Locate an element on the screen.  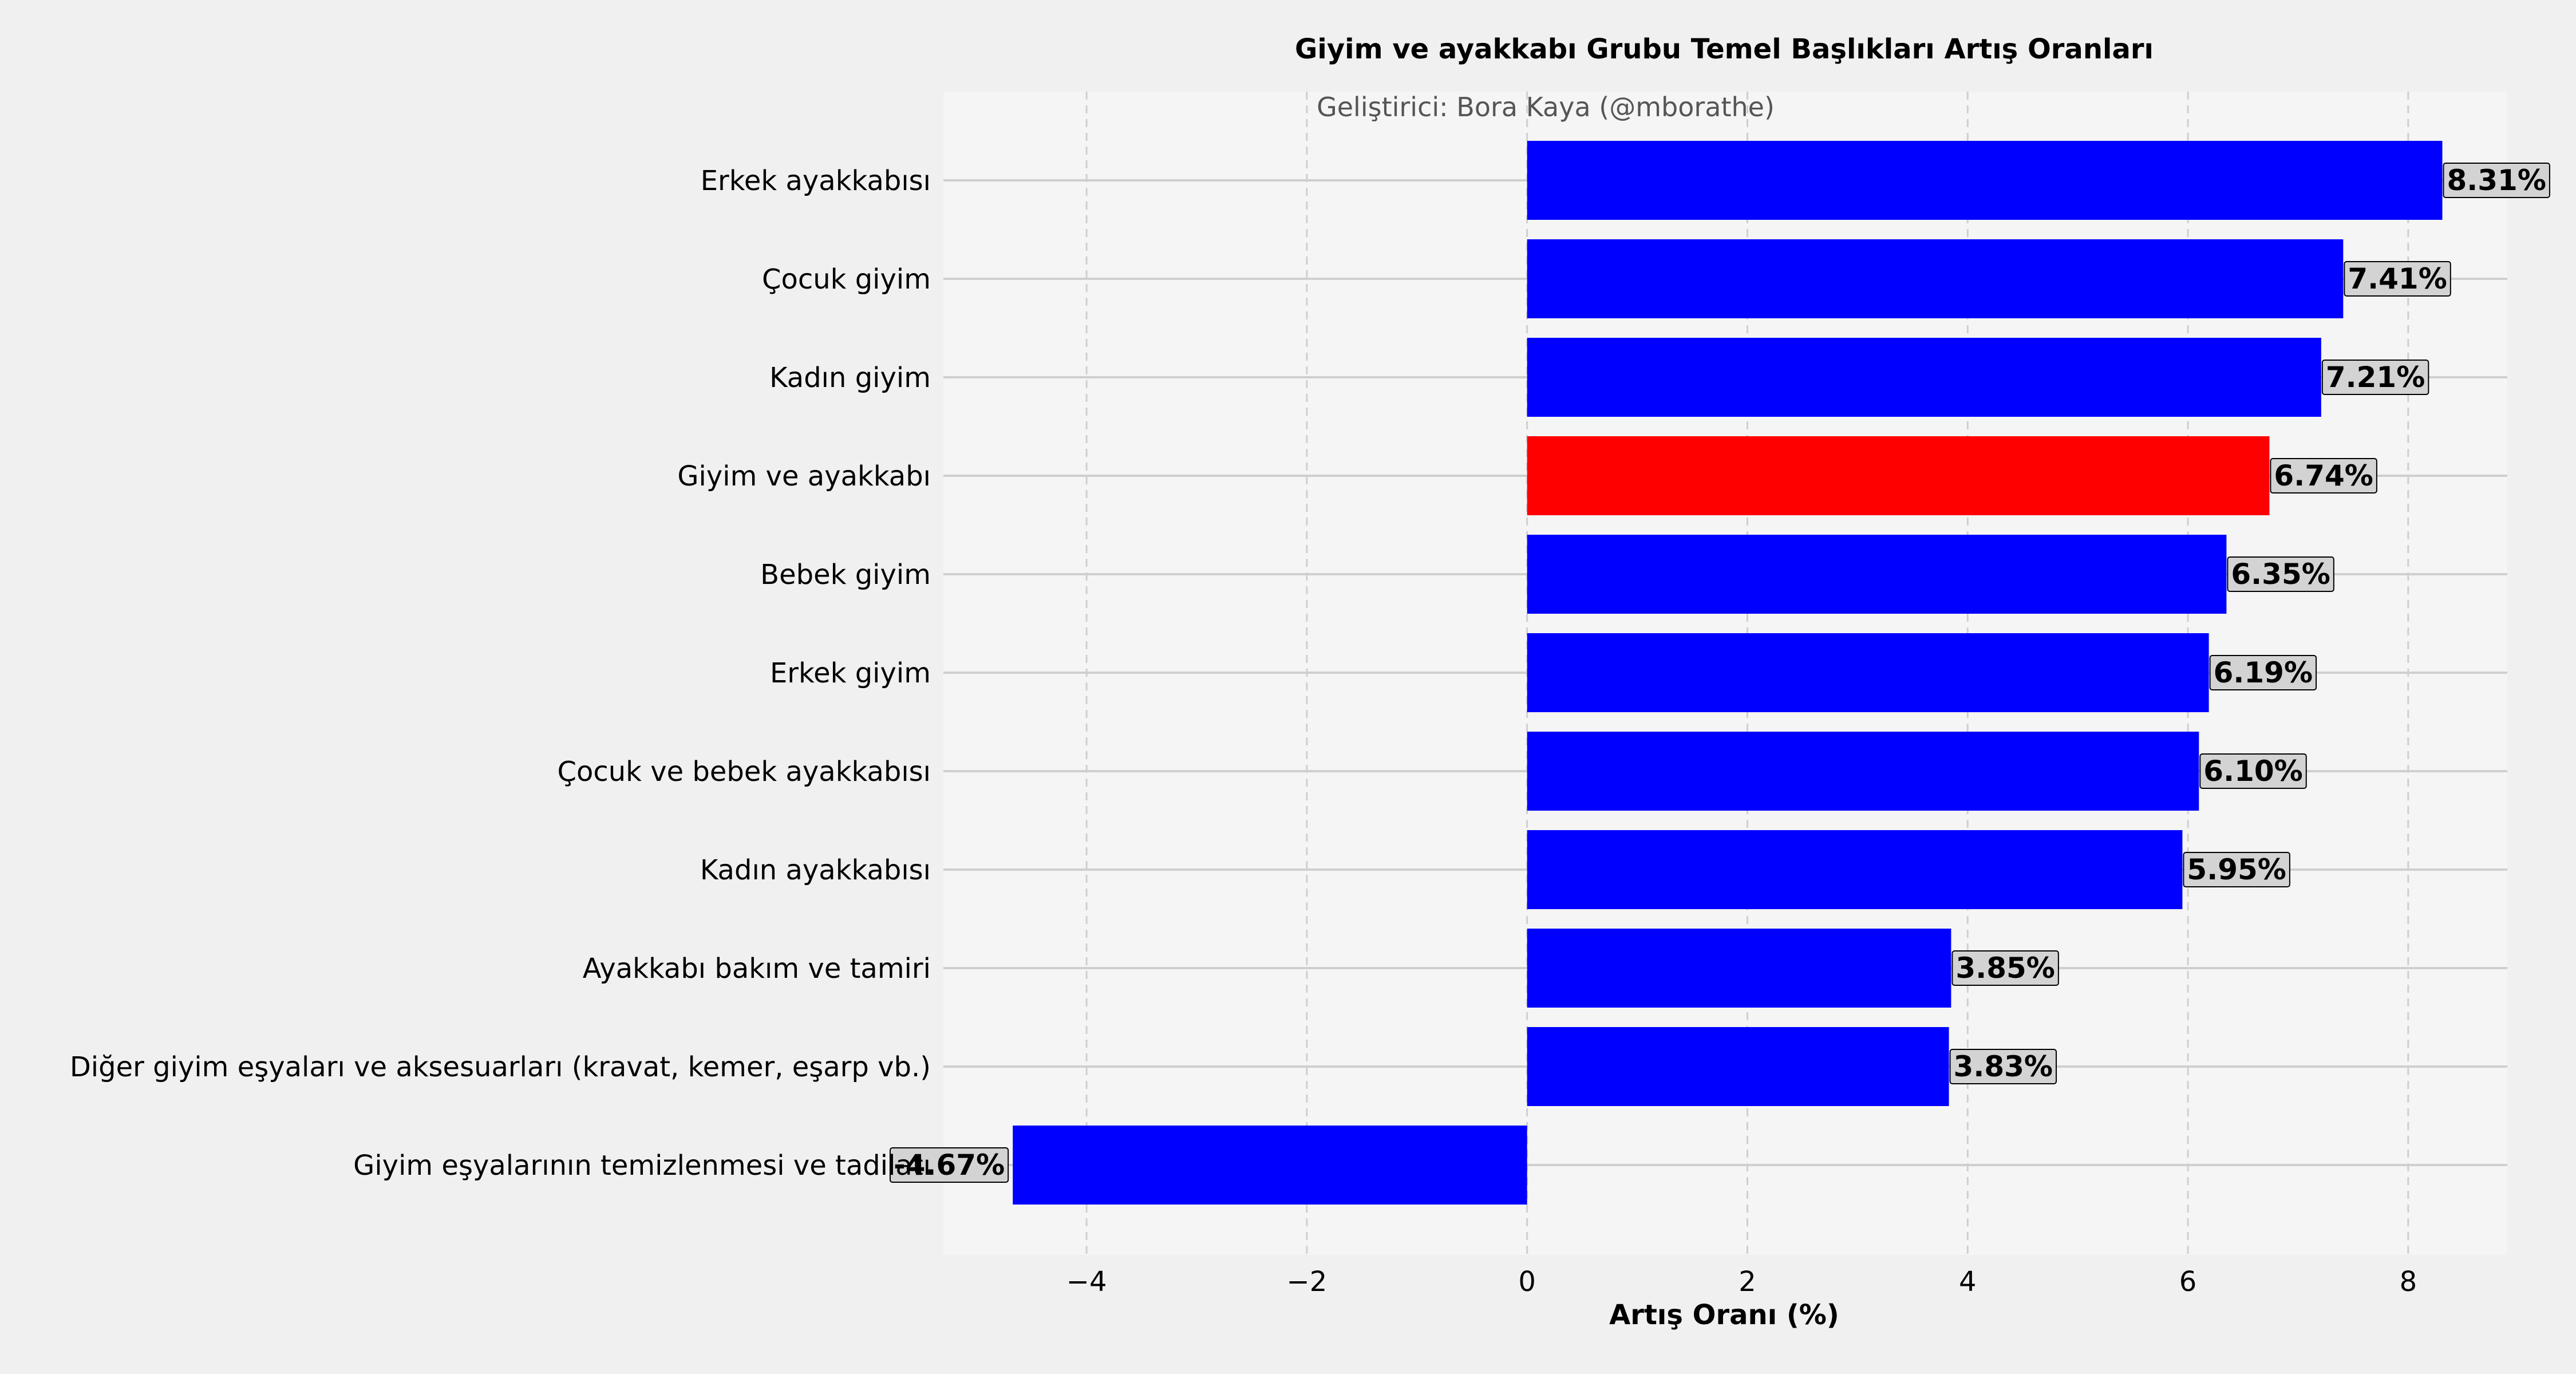
x-tick-label: 4 is located at coordinates (1968, 1282).